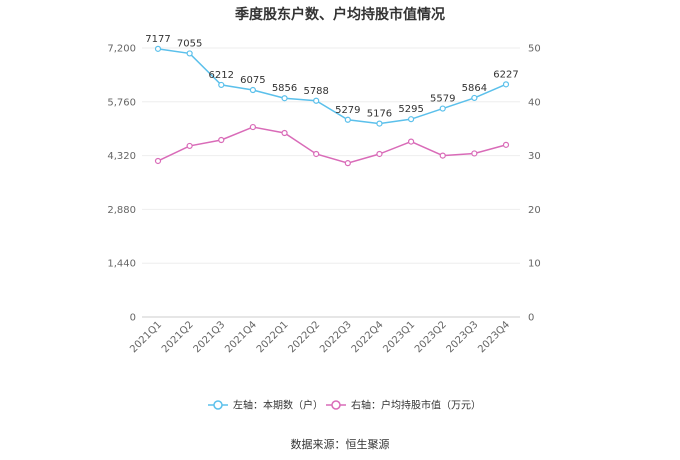  What do you see at coordinates (304, 337) in the screenshot?
I see `x-tick-label: 2022Q2` at bounding box center [304, 337].